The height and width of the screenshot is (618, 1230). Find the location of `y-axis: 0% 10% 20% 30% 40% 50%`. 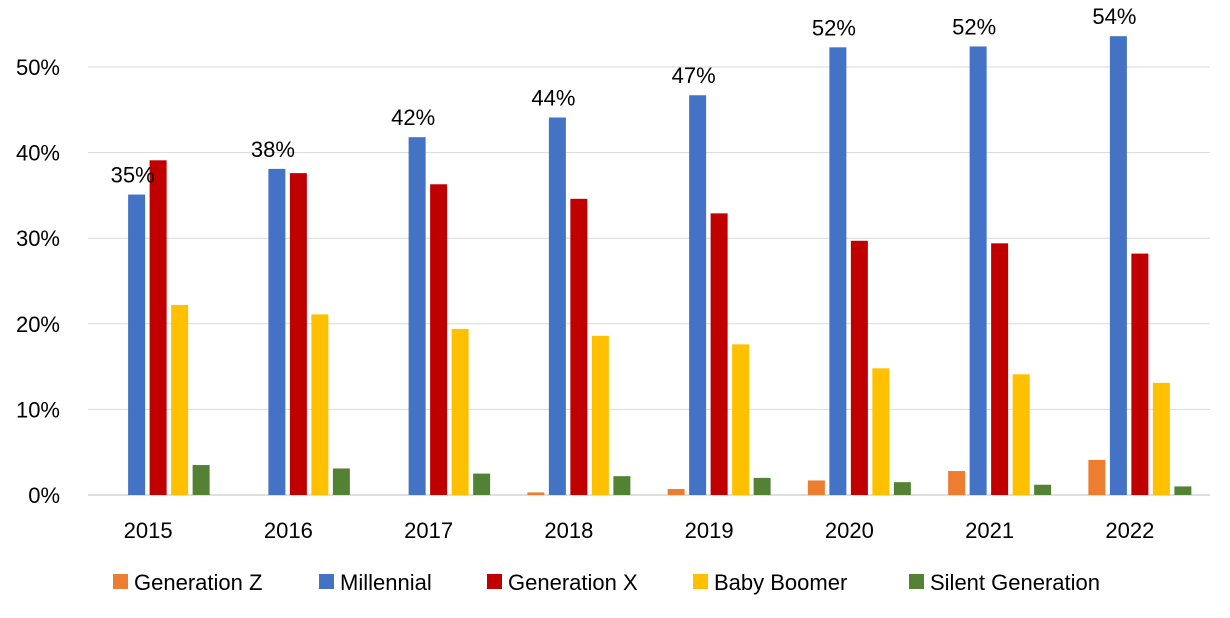

y-axis: 0% 10% 20% 30% 40% 50% is located at coordinates (38, 281).